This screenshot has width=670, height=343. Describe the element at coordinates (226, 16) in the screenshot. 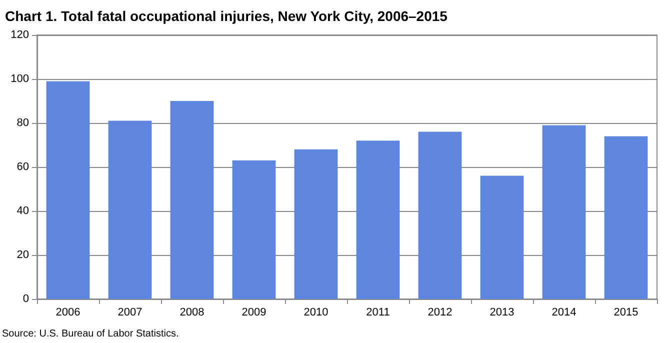

I see `chart-title: Chart 1. Total fatal occupational injuries, New York City, 2006–2015` at that location.